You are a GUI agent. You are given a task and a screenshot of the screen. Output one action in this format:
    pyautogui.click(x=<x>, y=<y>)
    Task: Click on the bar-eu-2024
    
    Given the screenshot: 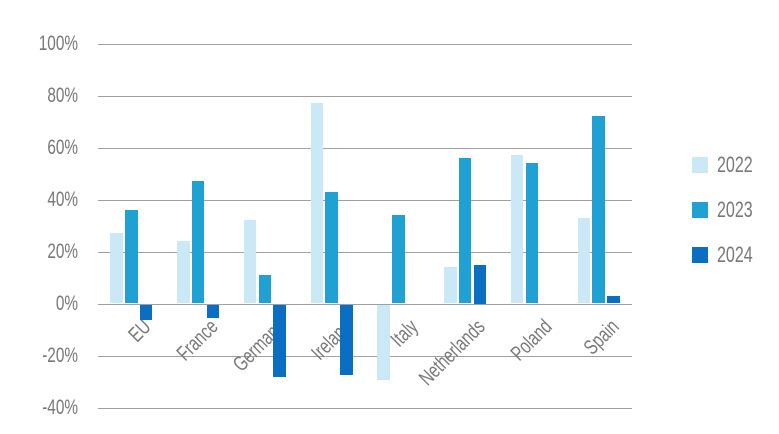 What is the action you would take?
    pyautogui.click(x=146, y=312)
    